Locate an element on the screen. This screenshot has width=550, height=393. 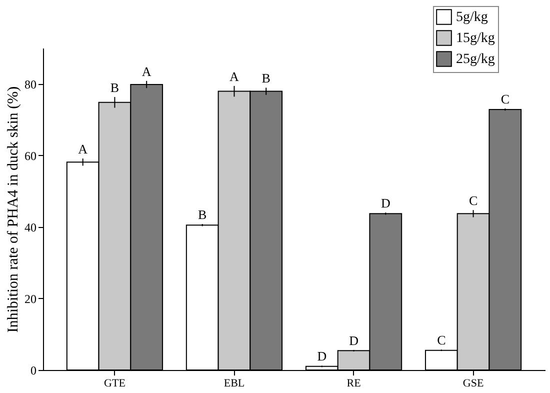
x-tick-label: GSE is located at coordinates (473, 384).